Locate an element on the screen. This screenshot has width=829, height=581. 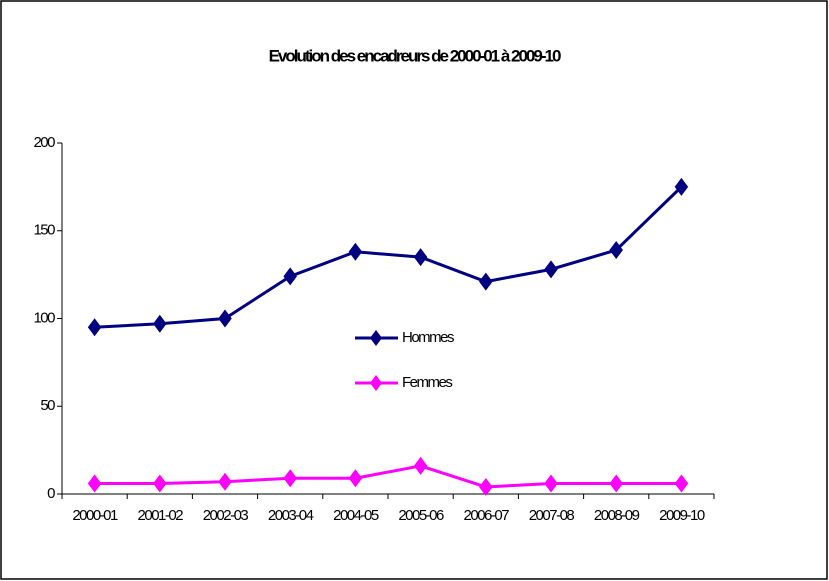
x-tick-label: 2004-05 is located at coordinates (356, 515).